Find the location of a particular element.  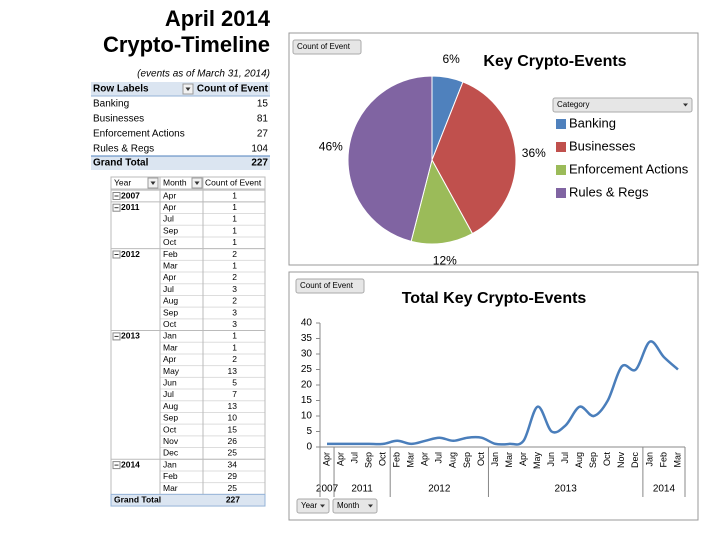

row-label: Rules & Regs is located at coordinates (123, 149).